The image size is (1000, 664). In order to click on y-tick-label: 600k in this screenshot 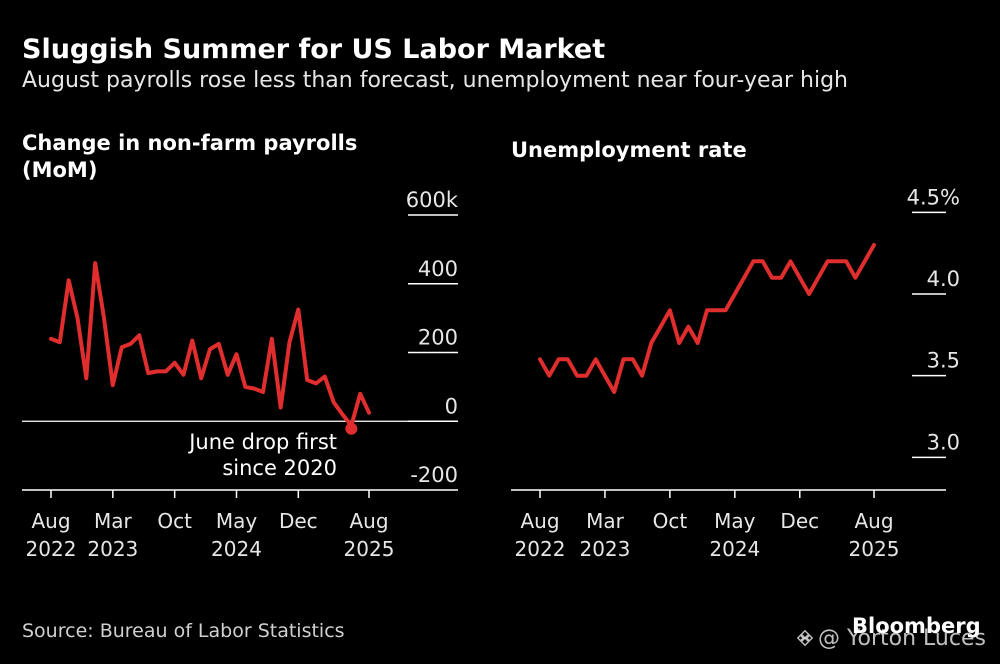, I will do `click(432, 200)`.